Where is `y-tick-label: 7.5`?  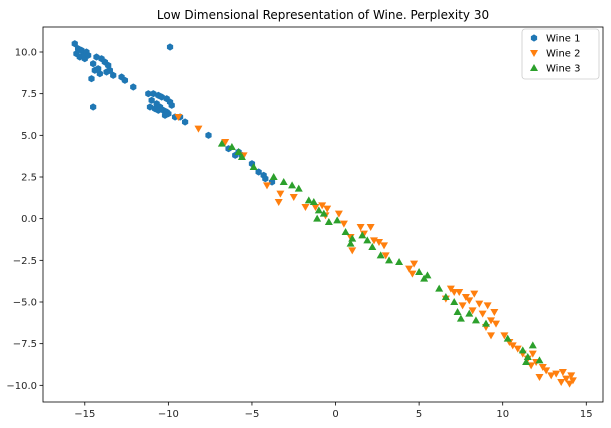
y-tick-label: 7.5 is located at coordinates (29, 94).